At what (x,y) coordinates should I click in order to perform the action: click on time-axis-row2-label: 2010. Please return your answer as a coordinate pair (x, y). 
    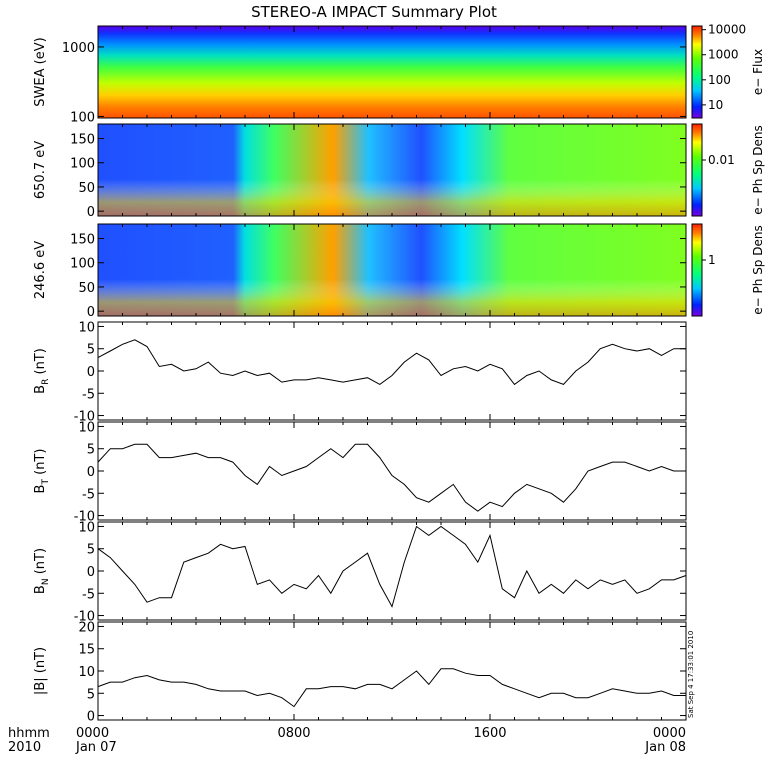
    Looking at the image, I should click on (24, 747).